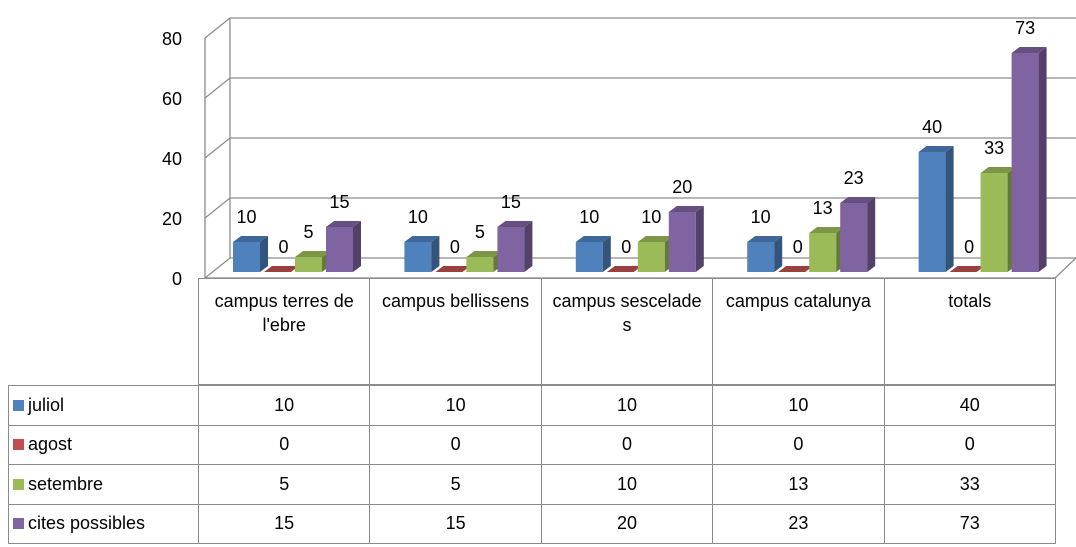 The width and height of the screenshot is (1076, 547). Describe the element at coordinates (172, 159) in the screenshot. I see `y-tick-label: 40` at that location.